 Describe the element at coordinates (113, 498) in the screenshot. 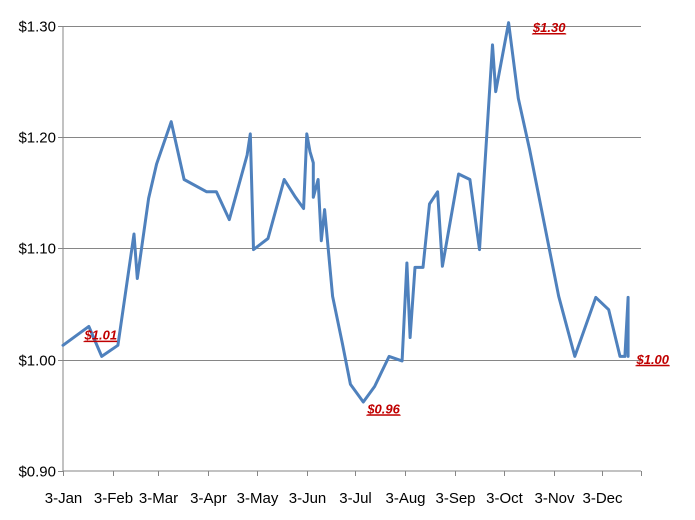

I see `x-tick-label: 3-Feb` at that location.